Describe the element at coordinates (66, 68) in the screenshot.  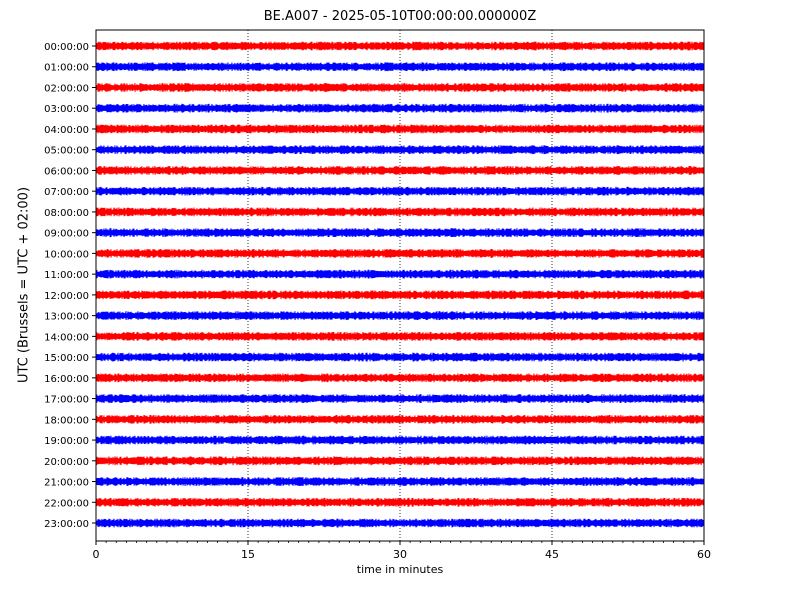
I see `y-tick-label: 01:00:00` at that location.